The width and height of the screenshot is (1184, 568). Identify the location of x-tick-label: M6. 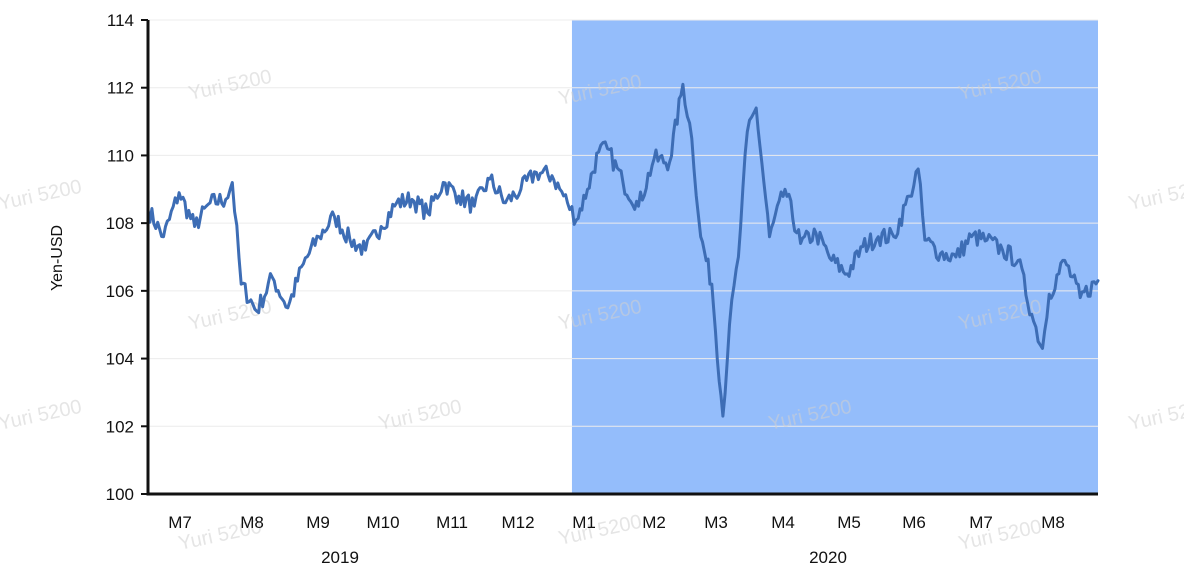
(914, 522).